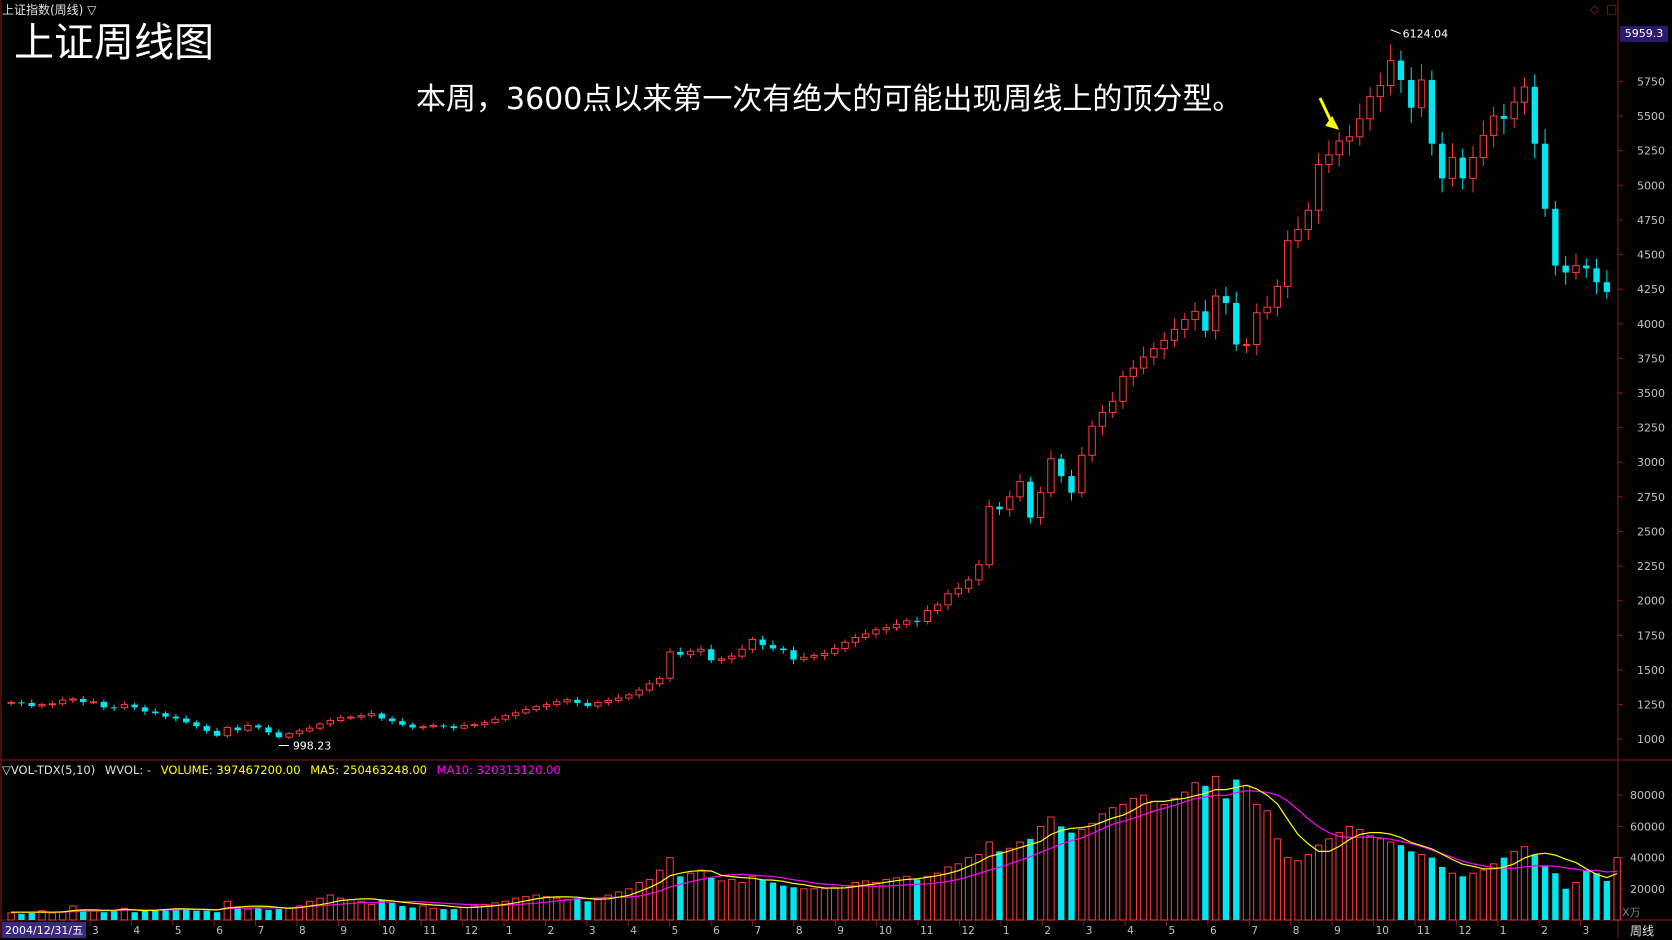 This screenshot has height=940, width=1672. I want to click on annotation-text: 本周，3600点以来第一次有绝大的可能出现周线上的顶分型。, so click(829, 99).